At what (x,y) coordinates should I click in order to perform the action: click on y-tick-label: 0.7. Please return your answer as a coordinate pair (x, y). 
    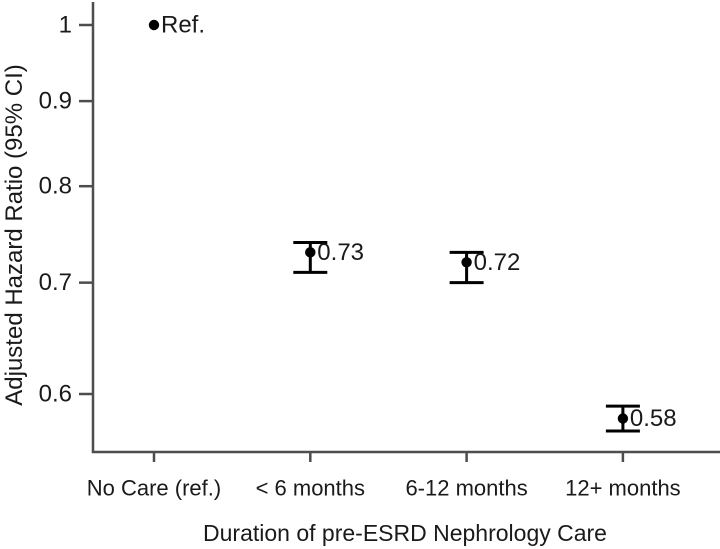
    Looking at the image, I should click on (55, 282).